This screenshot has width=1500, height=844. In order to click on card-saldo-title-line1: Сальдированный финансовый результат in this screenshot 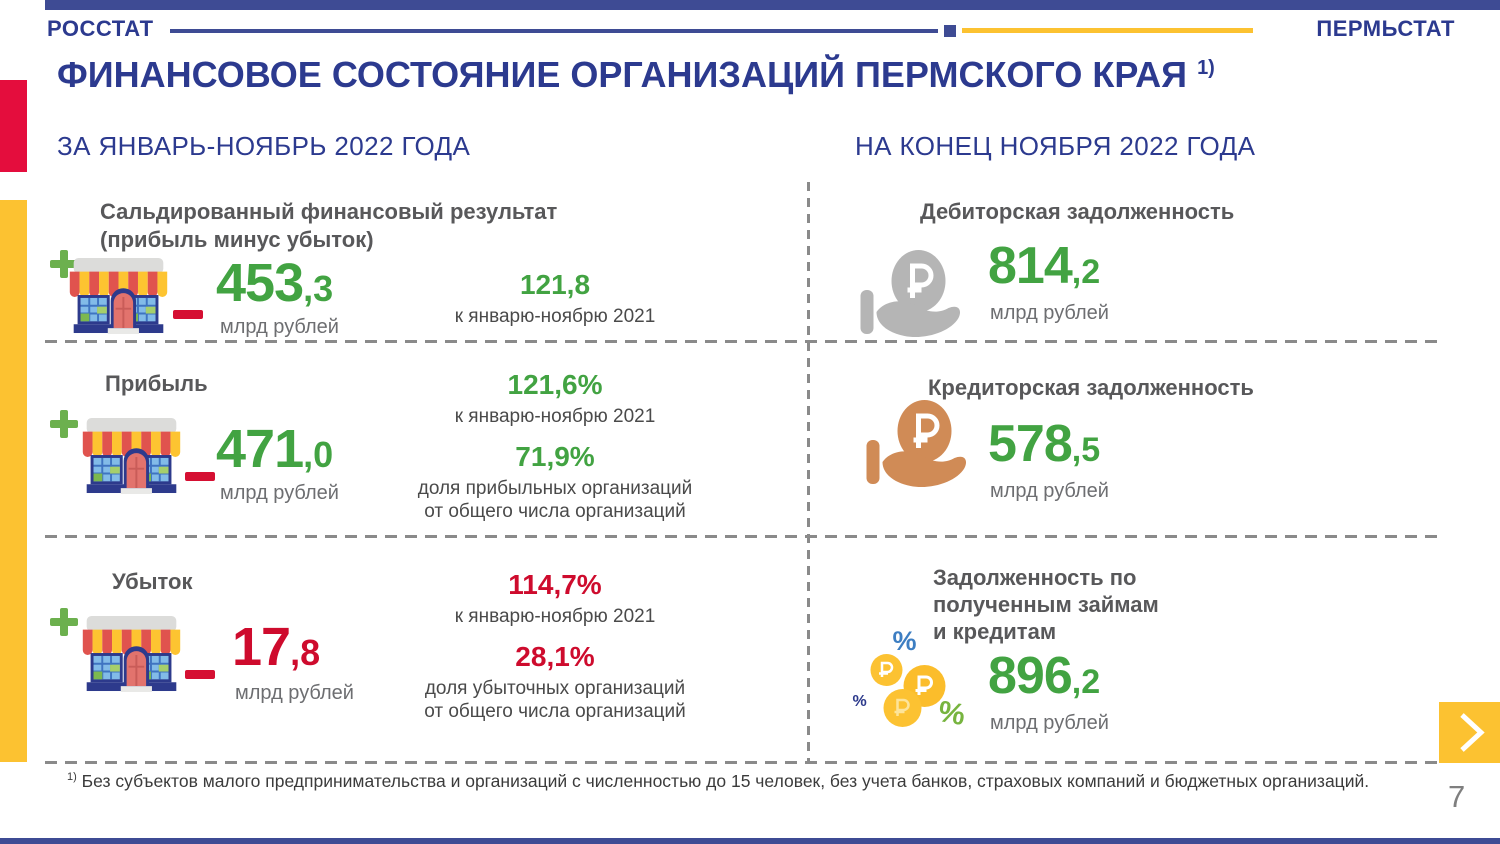, I will do `click(329, 211)`.